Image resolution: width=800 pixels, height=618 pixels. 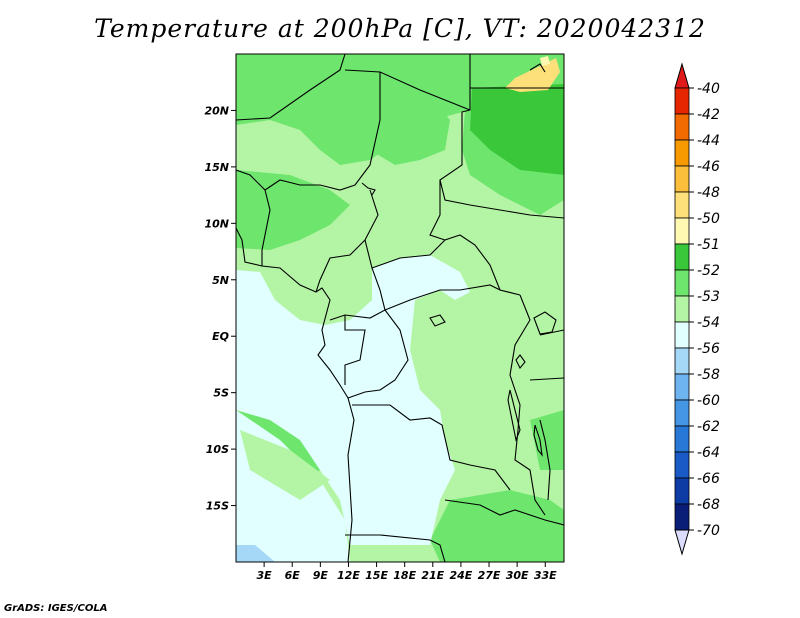 I want to click on colorbar-label: -48, so click(x=708, y=193).